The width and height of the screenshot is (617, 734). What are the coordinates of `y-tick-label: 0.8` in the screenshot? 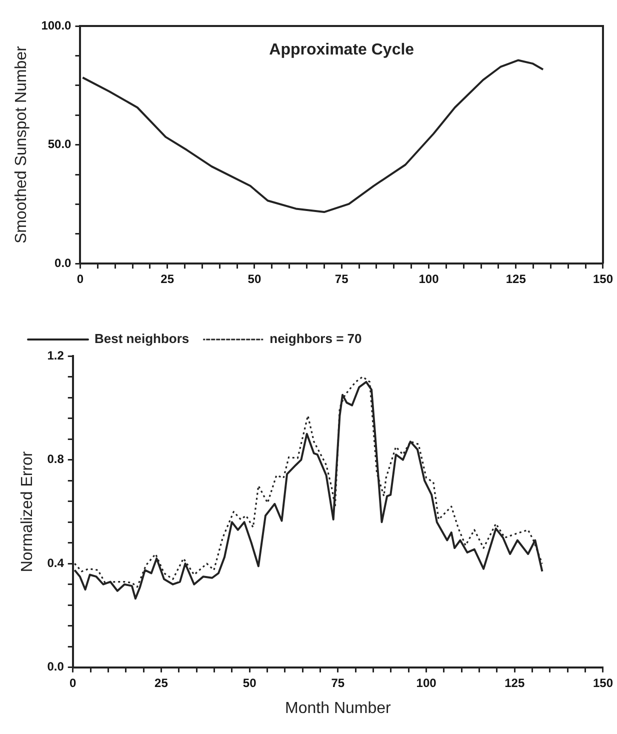 It's located at (55, 459).